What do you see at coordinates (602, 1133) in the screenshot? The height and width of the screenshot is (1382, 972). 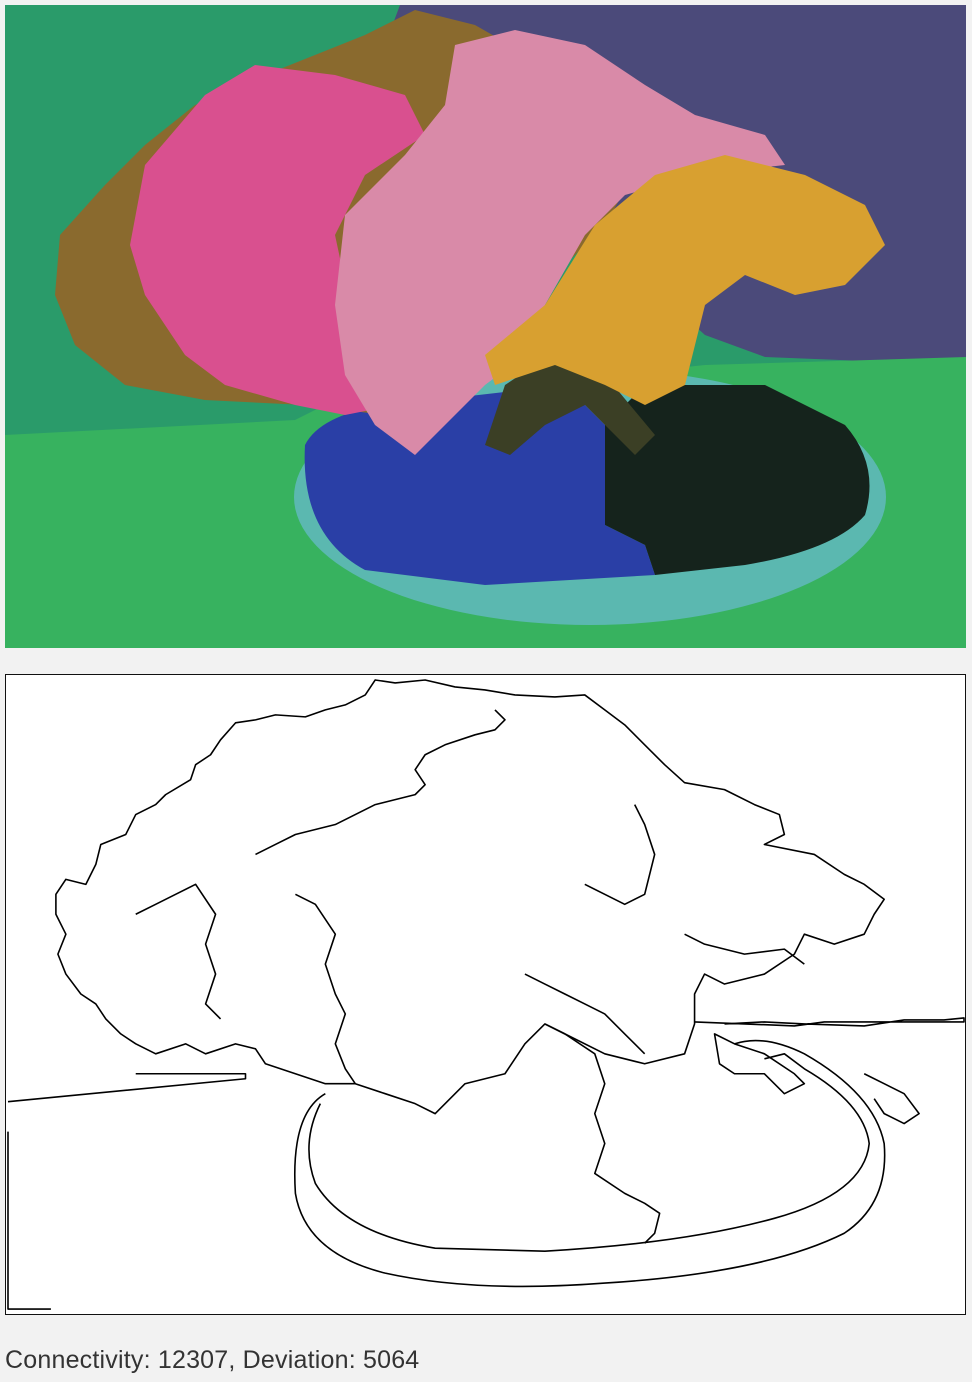 I see `contour-trunk` at bounding box center [602, 1133].